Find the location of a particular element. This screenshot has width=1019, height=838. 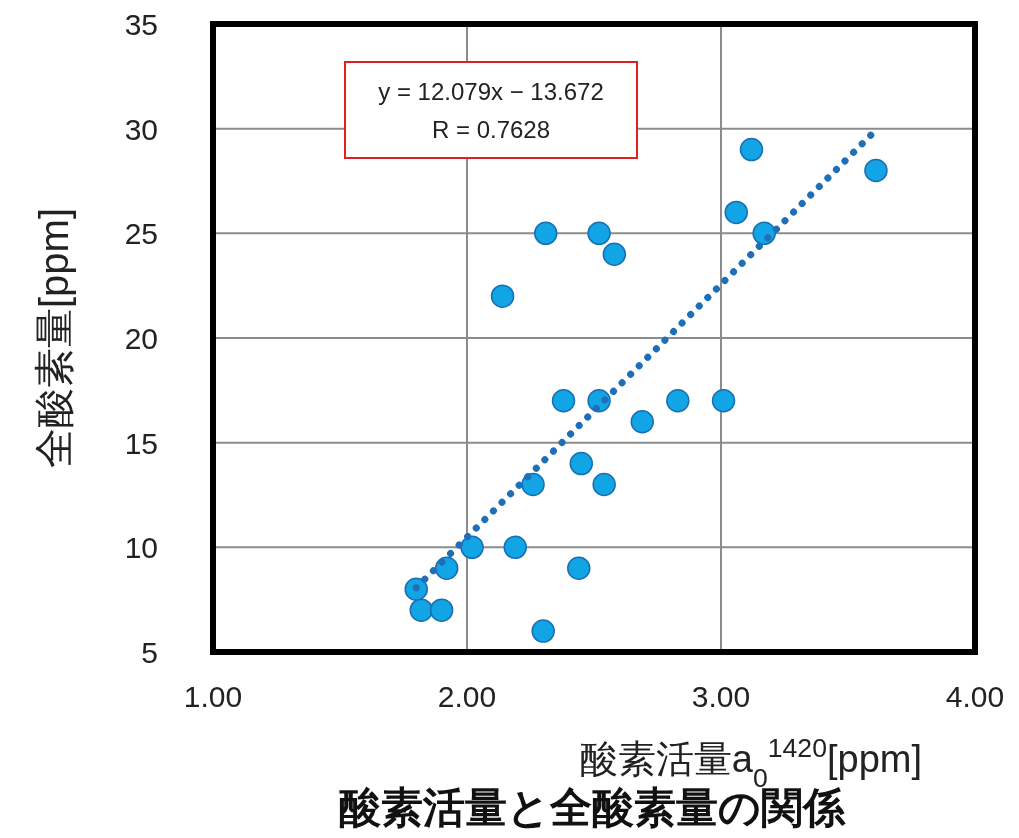

y-tick-label: 30 is located at coordinates (141, 129).